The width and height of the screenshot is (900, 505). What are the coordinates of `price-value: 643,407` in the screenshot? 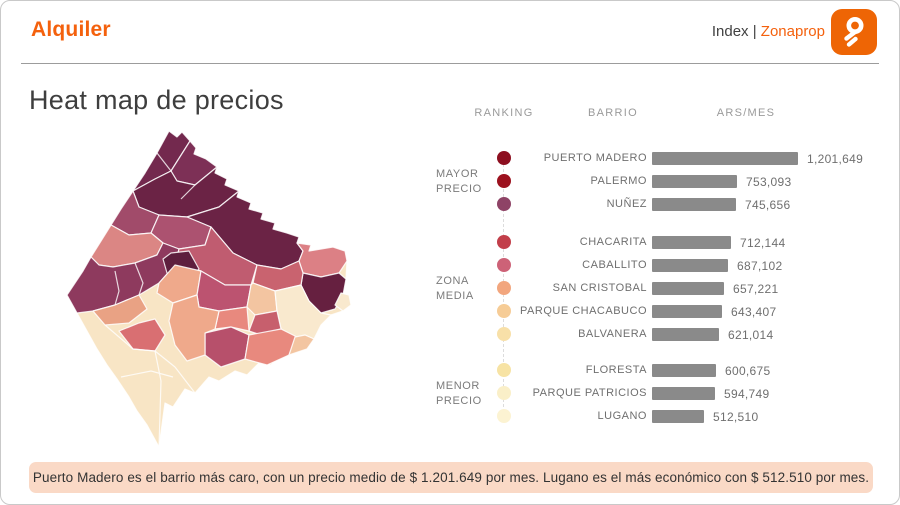 It's located at (754, 312).